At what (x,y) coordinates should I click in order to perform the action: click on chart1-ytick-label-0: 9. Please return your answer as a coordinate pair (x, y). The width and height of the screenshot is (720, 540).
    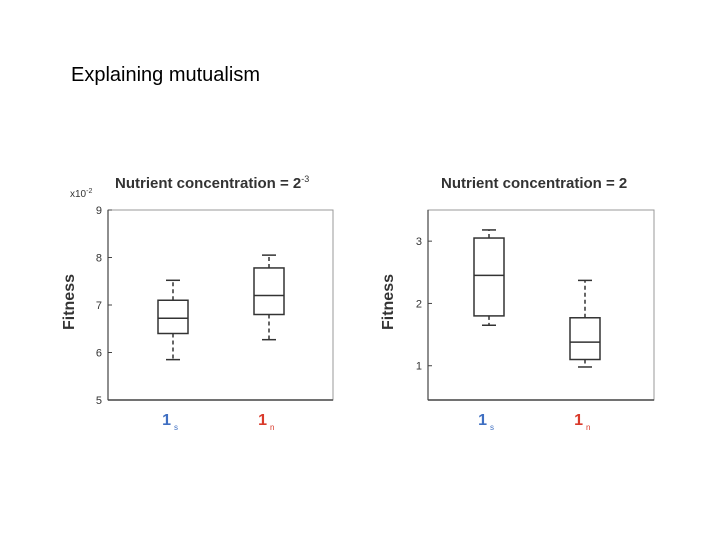
    Looking at the image, I should click on (99, 211).